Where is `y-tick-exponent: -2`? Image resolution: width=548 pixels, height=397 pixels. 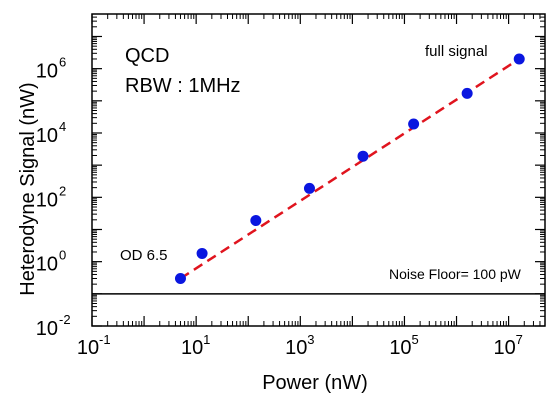
y-tick-exponent: -2 is located at coordinates (65, 319).